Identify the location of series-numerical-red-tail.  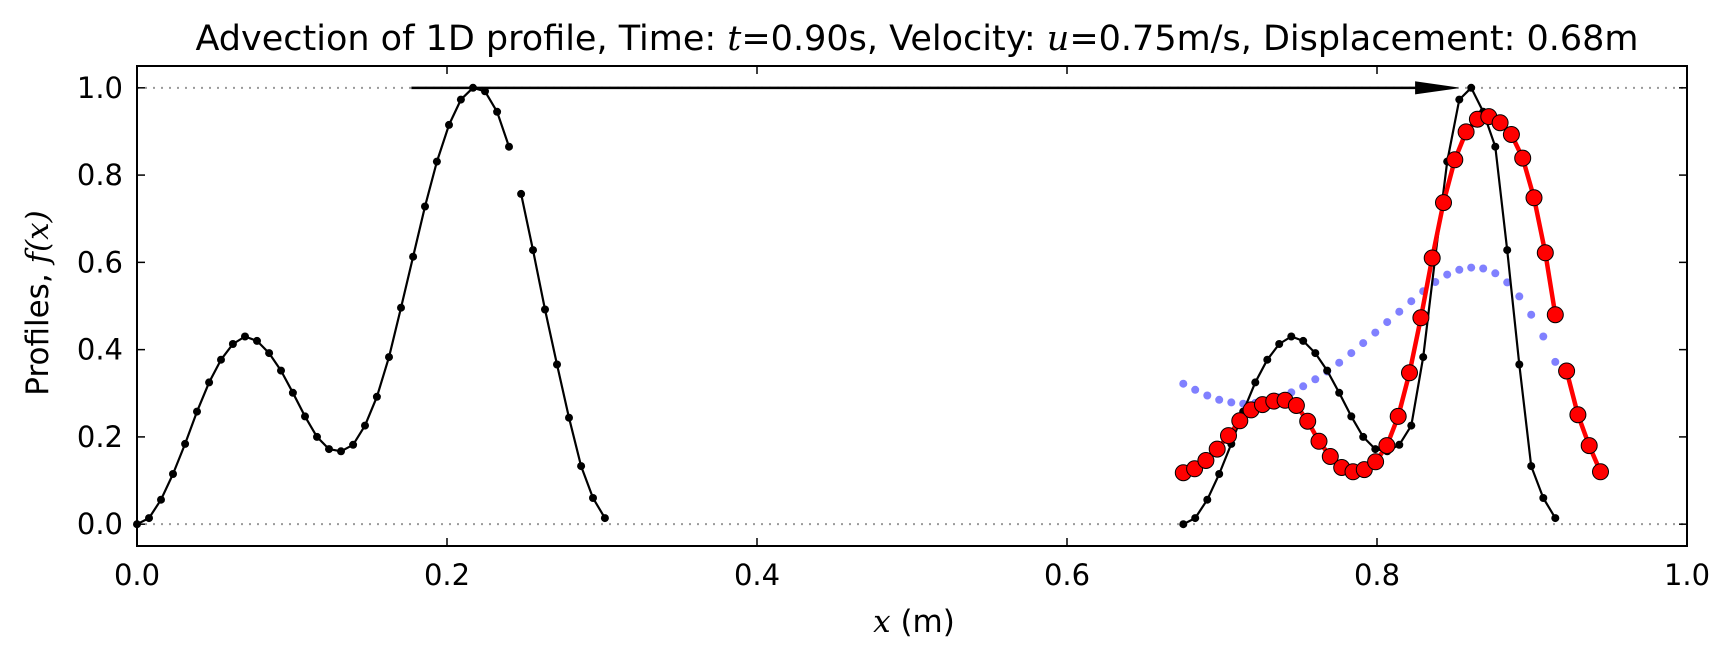
(1583, 421).